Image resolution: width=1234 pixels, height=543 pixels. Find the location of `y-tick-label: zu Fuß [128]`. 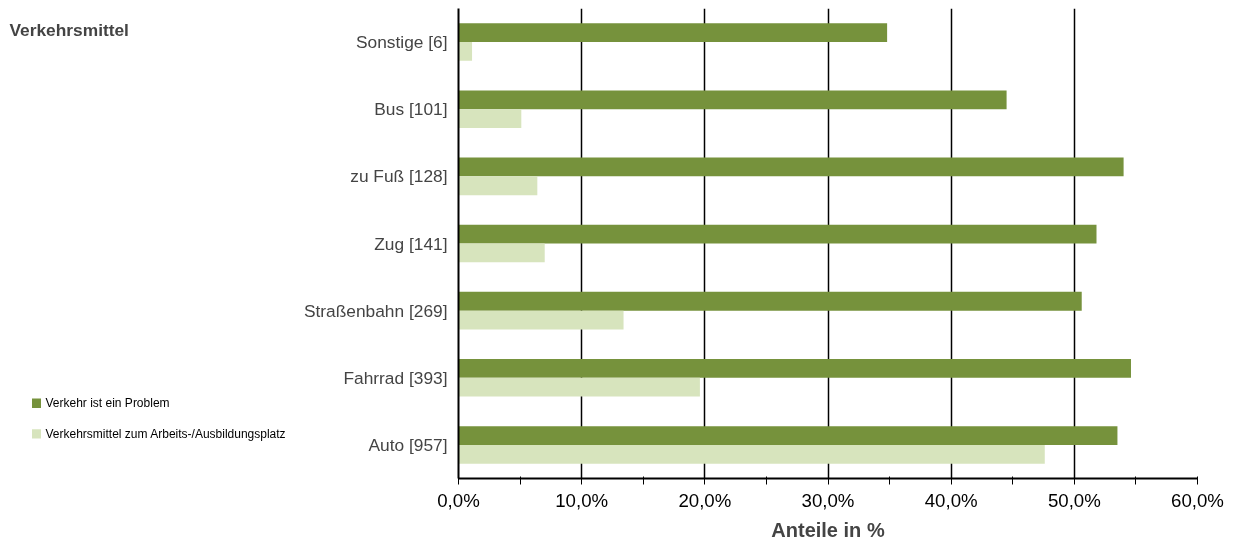

y-tick-label: zu Fuß [128] is located at coordinates (399, 176).